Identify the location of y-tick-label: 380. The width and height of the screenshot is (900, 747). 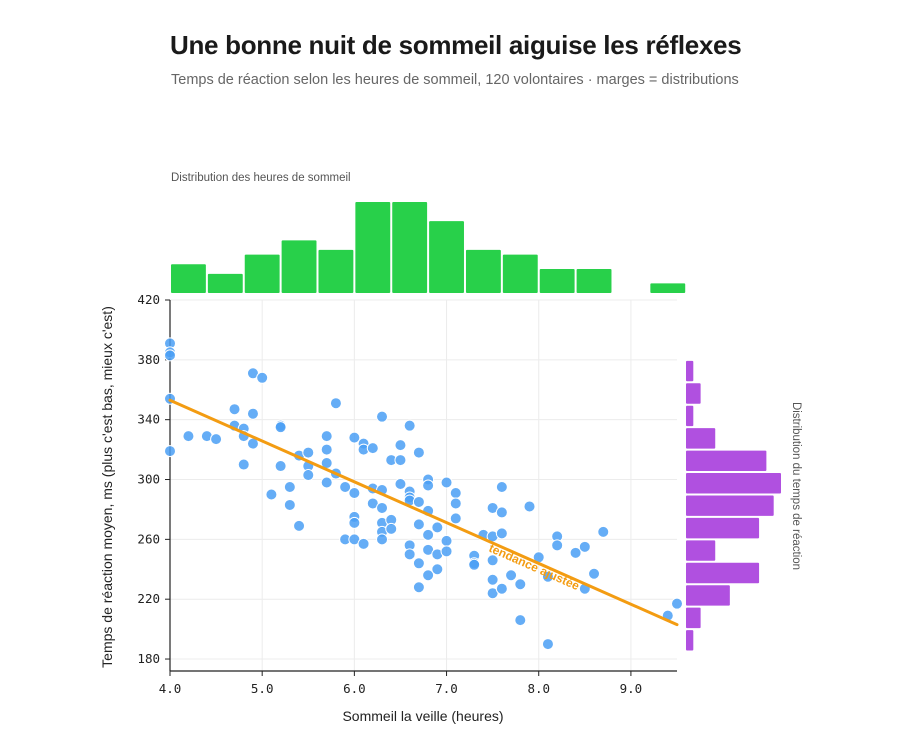
(148, 359).